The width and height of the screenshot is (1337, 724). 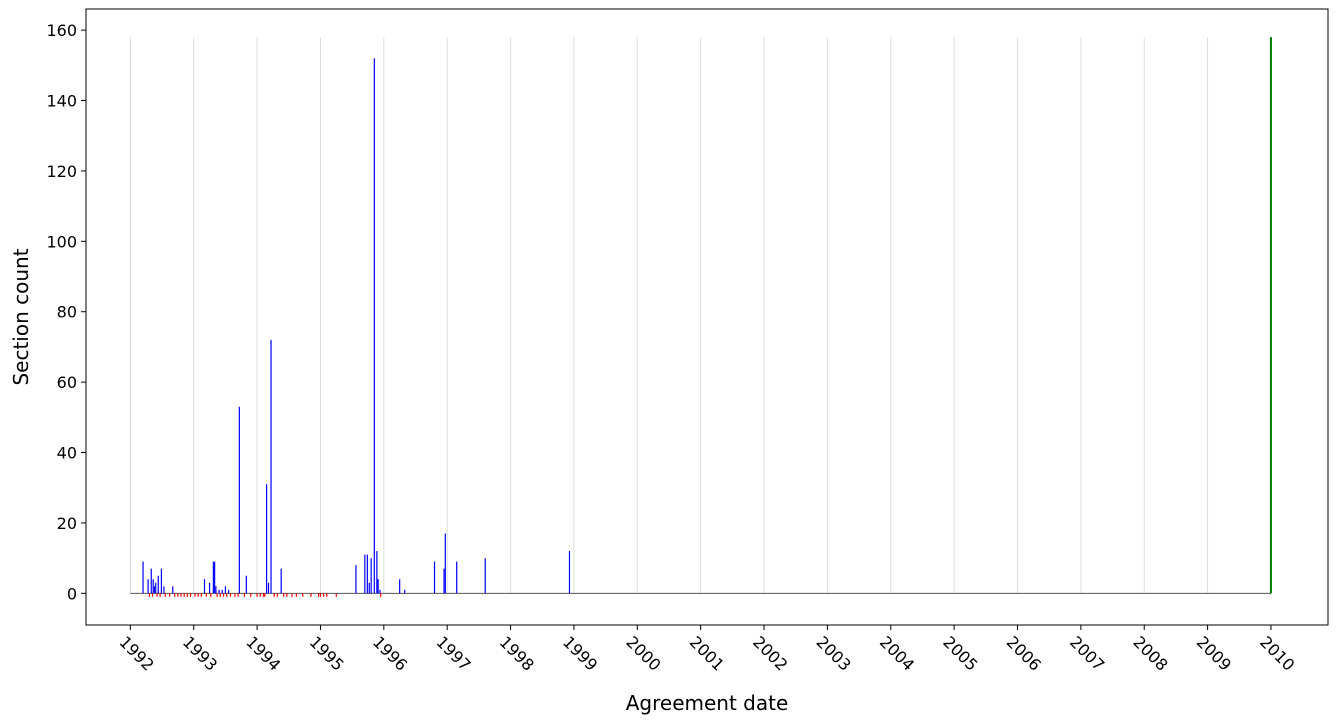 What do you see at coordinates (61, 171) in the screenshot?
I see `y-tick-label: 120` at bounding box center [61, 171].